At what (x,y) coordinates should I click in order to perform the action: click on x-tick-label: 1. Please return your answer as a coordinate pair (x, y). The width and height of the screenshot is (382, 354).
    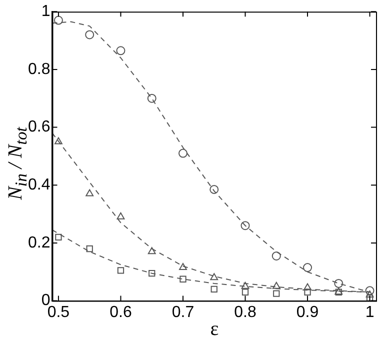
    Looking at the image, I should click on (369, 312).